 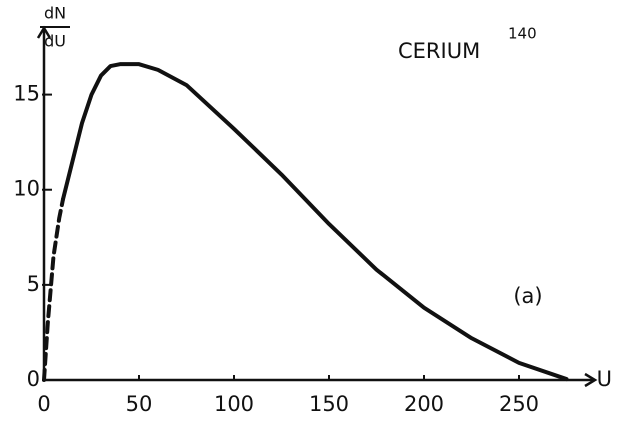 I want to click on y-axis-arrow, so click(x=44, y=32).